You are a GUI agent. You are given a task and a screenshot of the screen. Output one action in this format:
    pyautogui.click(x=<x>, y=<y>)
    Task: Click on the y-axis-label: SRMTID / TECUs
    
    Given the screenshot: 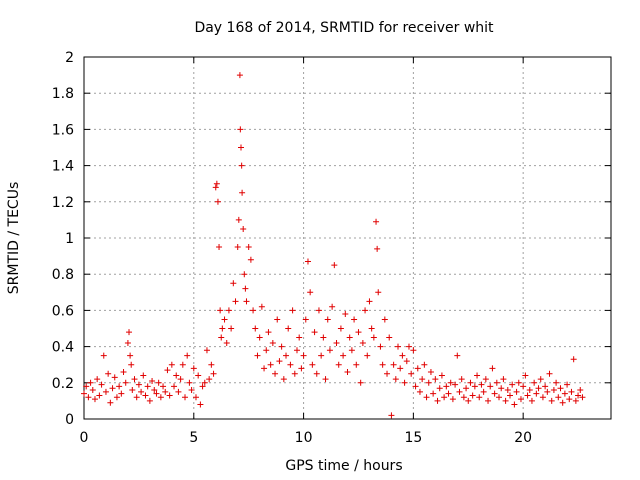 What is the action you would take?
    pyautogui.click(x=14, y=238)
    